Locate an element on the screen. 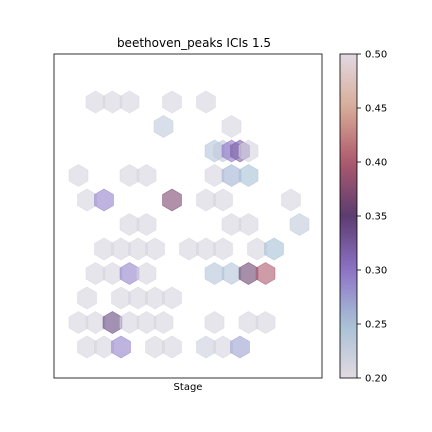 The image size is (432, 432). colorbar is located at coordinates (348, 216).